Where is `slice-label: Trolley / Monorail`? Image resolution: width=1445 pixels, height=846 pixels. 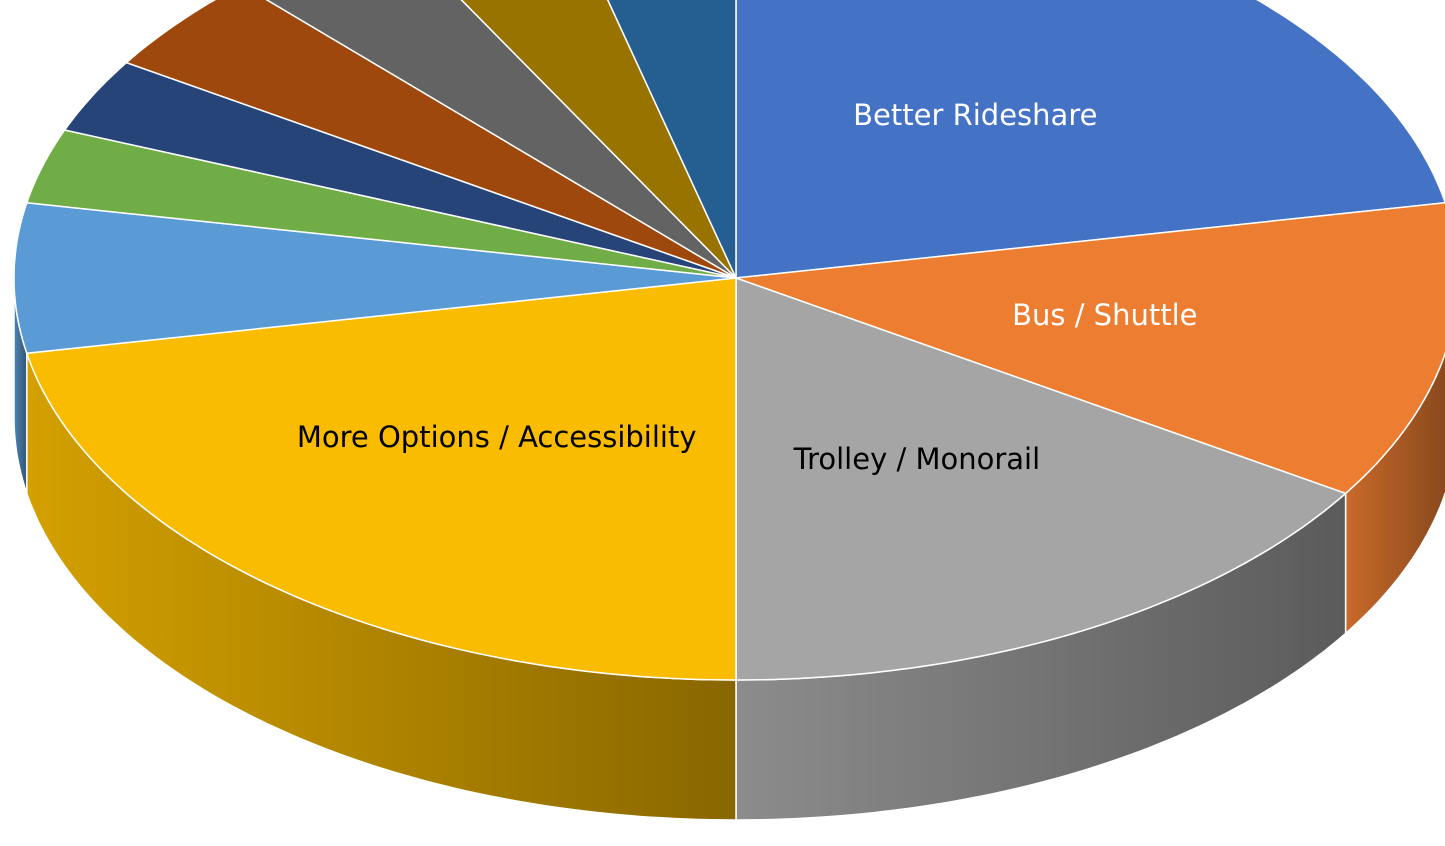 slice-label: Trolley / Monorail is located at coordinates (917, 459).